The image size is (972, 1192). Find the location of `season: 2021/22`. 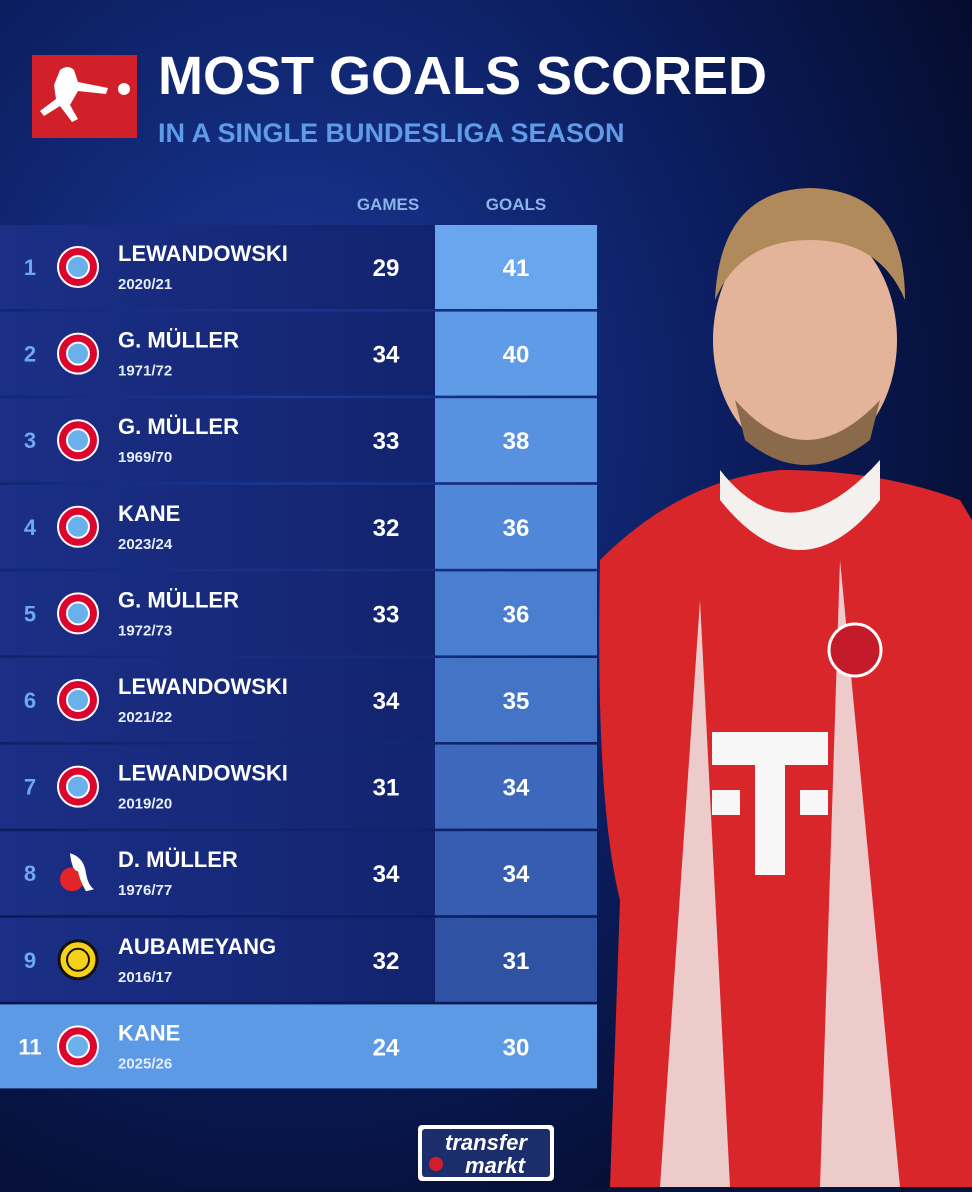

season: 2021/22 is located at coordinates (145, 717).